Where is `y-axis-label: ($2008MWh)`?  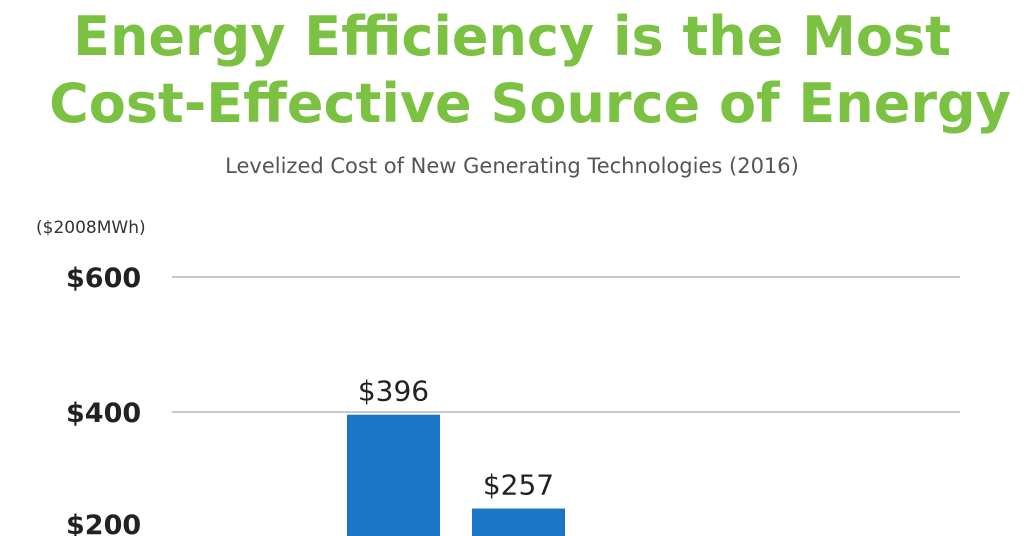 y-axis-label: ($2008MWh) is located at coordinates (91, 228).